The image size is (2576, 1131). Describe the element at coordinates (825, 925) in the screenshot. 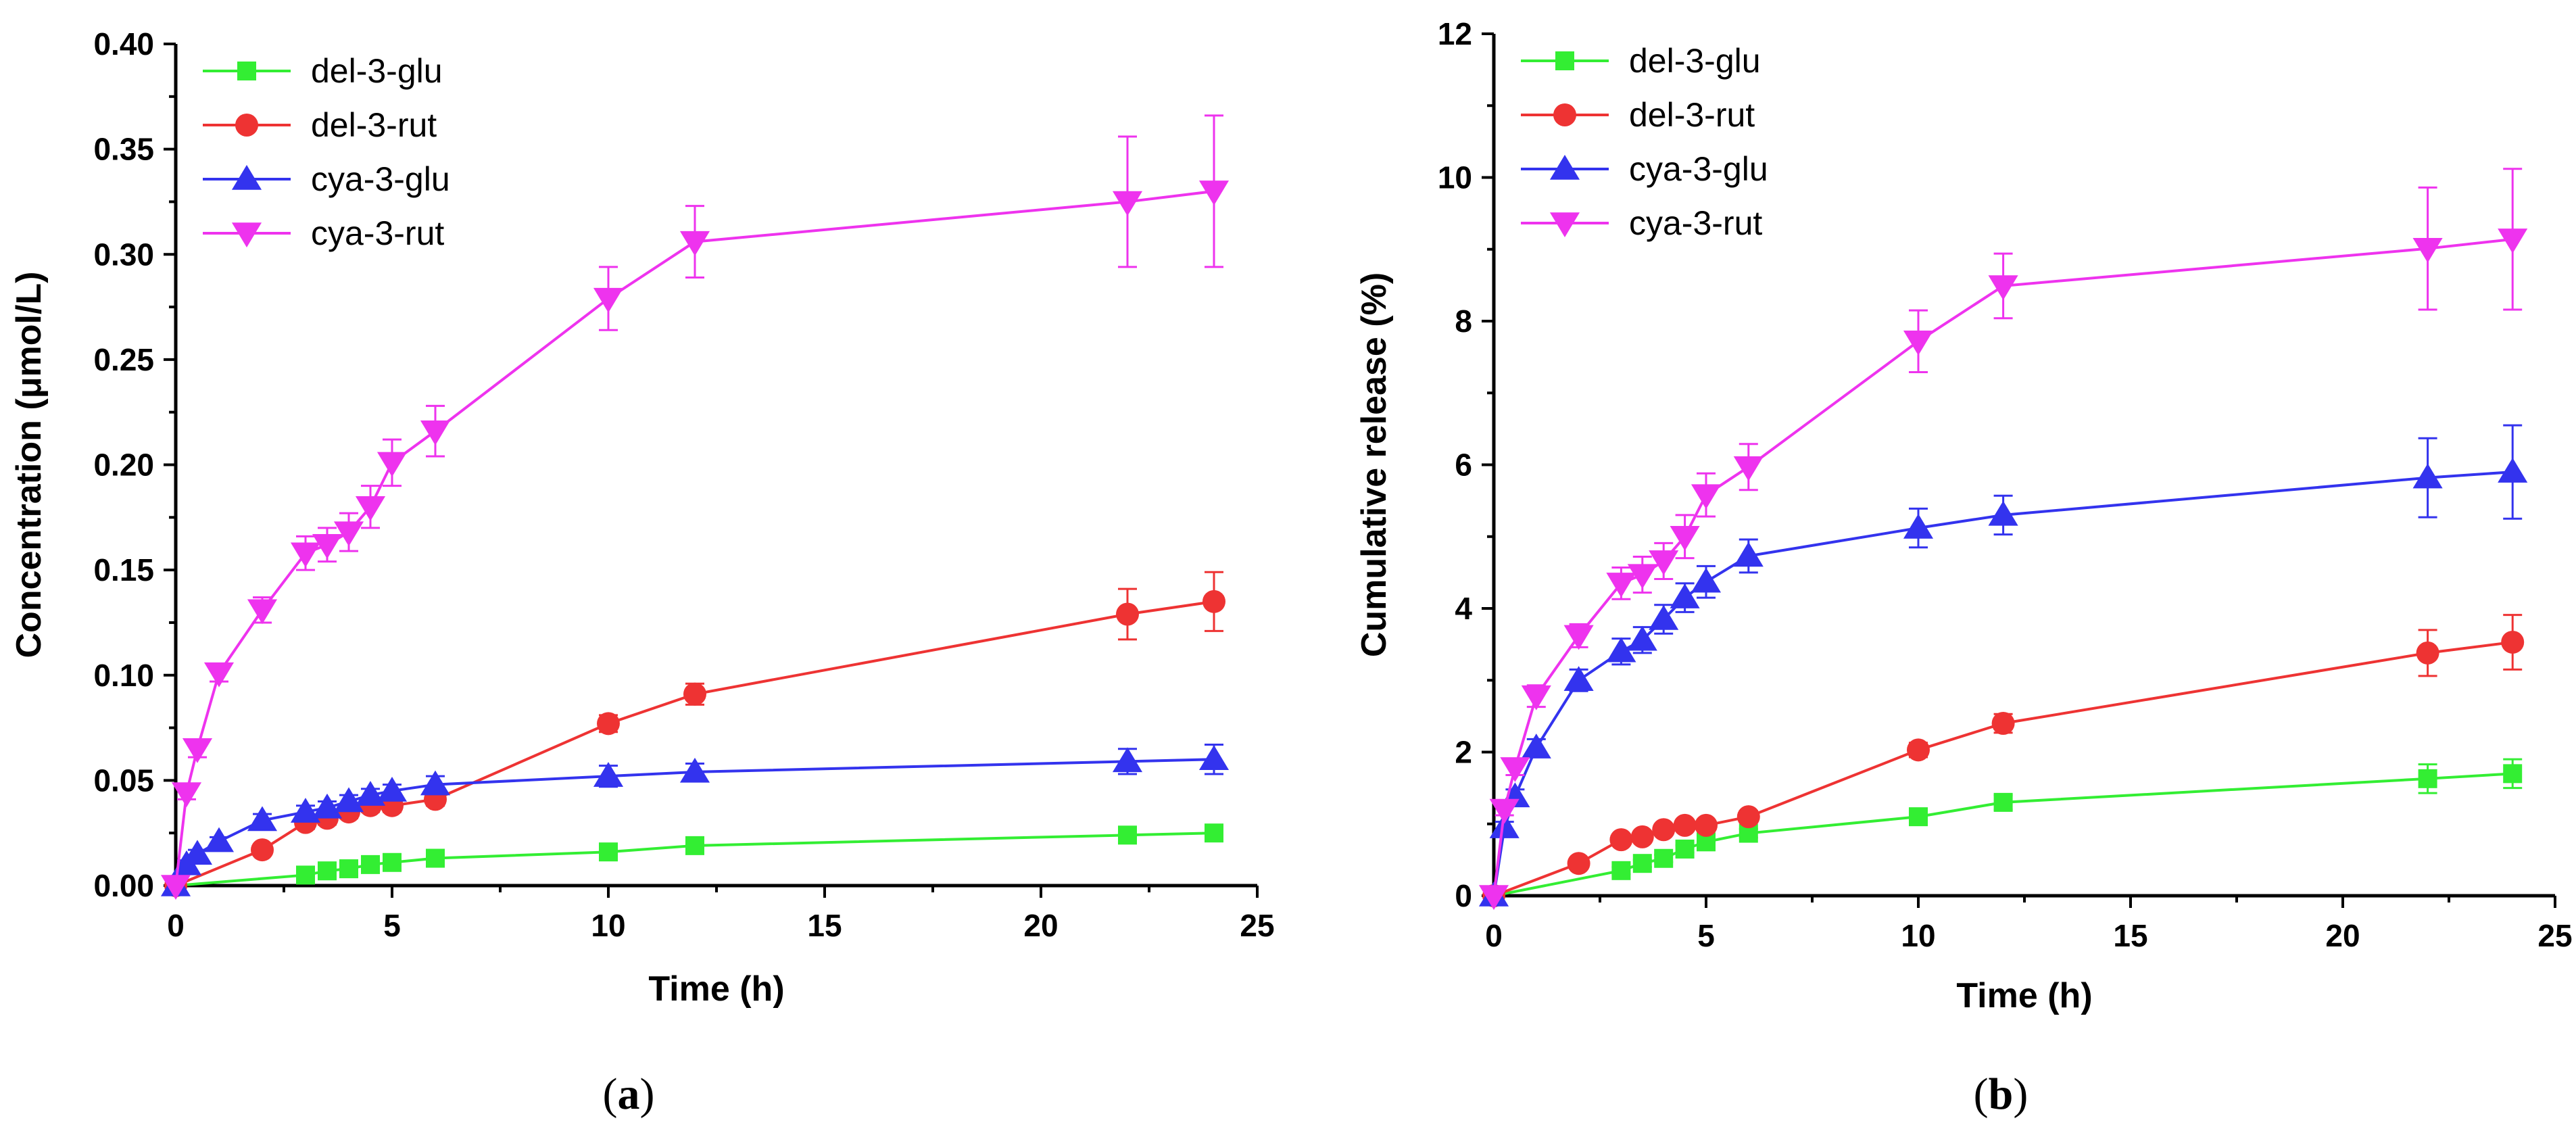

I see `panel-a-x-tick-label: 15` at that location.